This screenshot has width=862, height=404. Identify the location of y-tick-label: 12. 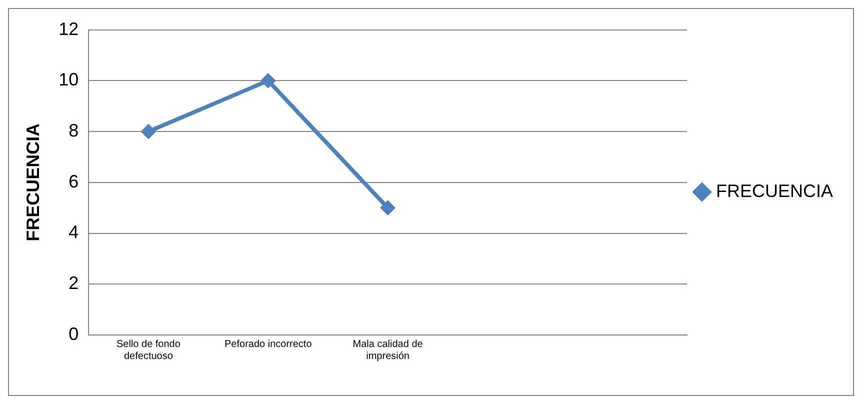
(68, 28).